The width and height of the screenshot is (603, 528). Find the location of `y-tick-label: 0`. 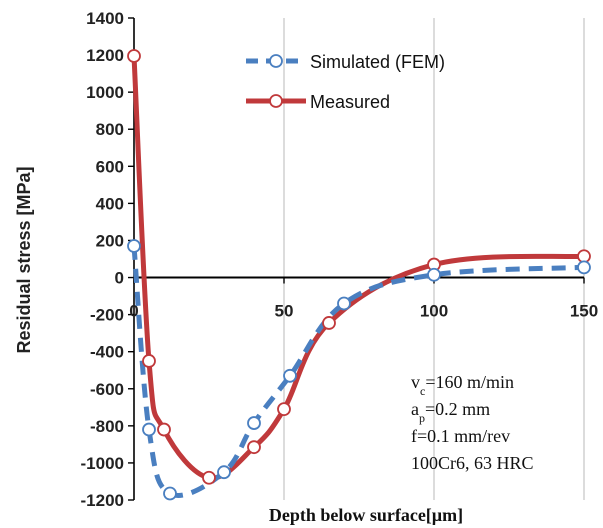

y-tick-label: 0 is located at coordinates (119, 278).